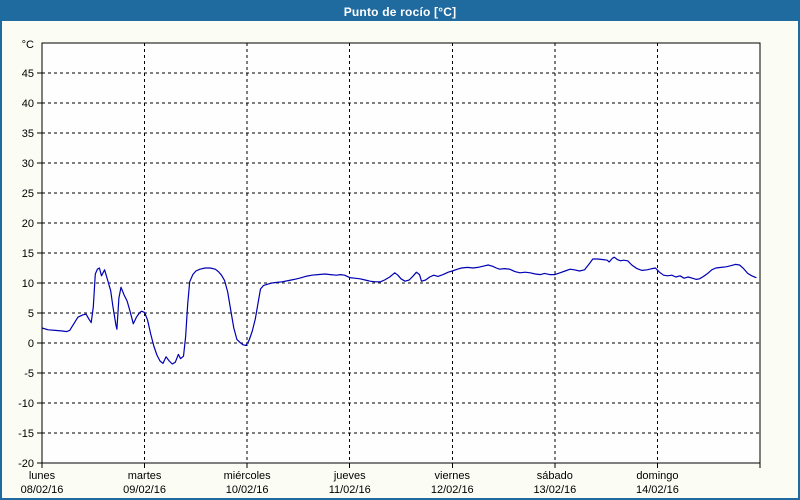  I want to click on y-axis-unit-label: °C, so click(28, 45).